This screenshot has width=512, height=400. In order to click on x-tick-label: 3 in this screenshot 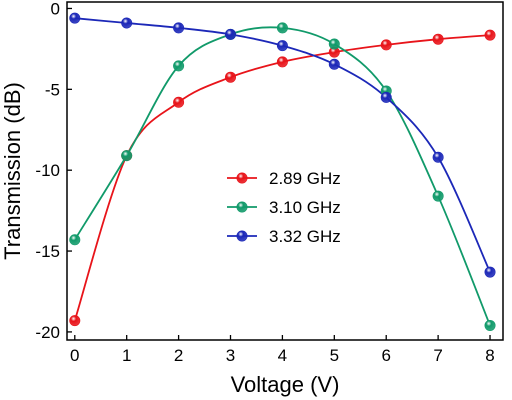, I will do `click(230, 355)`.